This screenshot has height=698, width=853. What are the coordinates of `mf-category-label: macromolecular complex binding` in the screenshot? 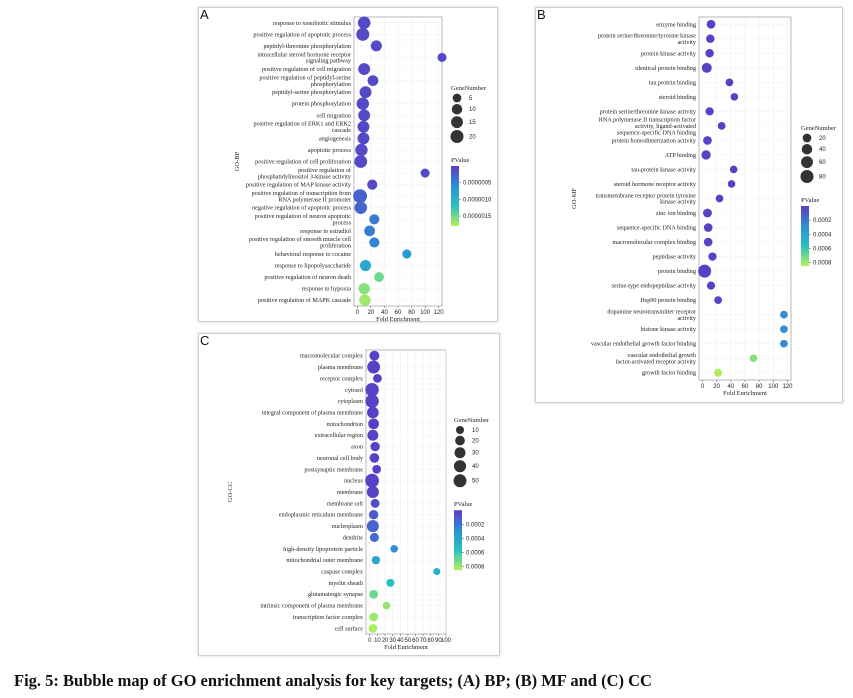 It's located at (654, 242).